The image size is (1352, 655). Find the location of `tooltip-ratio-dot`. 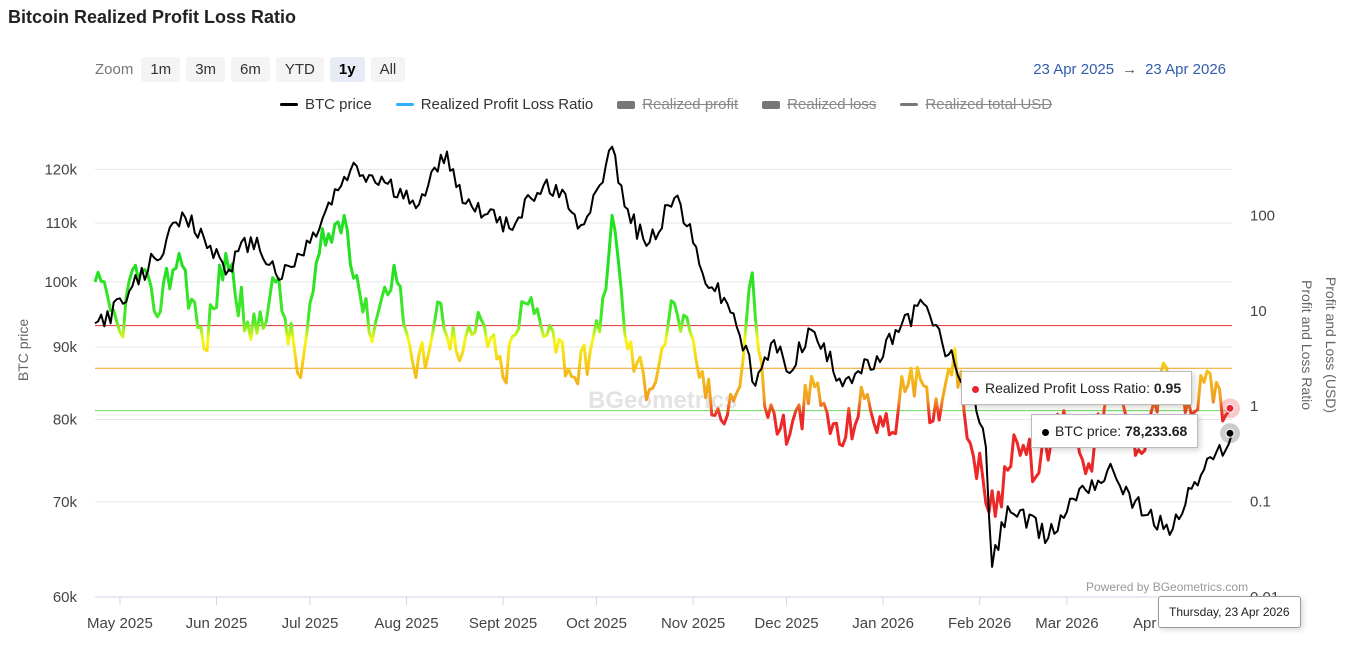

tooltip-ratio-dot is located at coordinates (975, 389).